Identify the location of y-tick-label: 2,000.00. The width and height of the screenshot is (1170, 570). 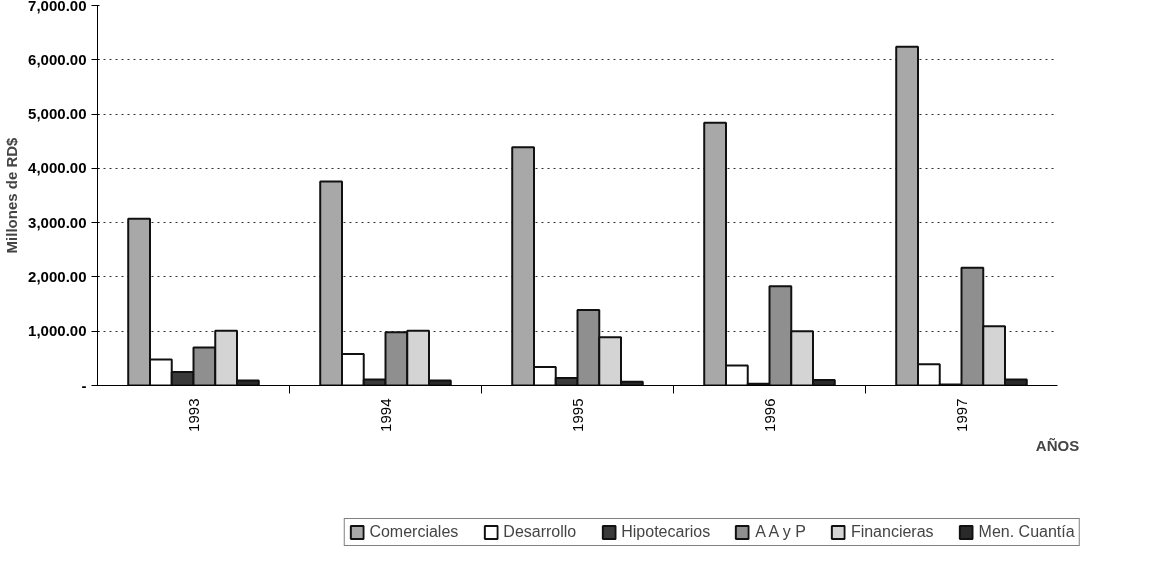
(57, 276).